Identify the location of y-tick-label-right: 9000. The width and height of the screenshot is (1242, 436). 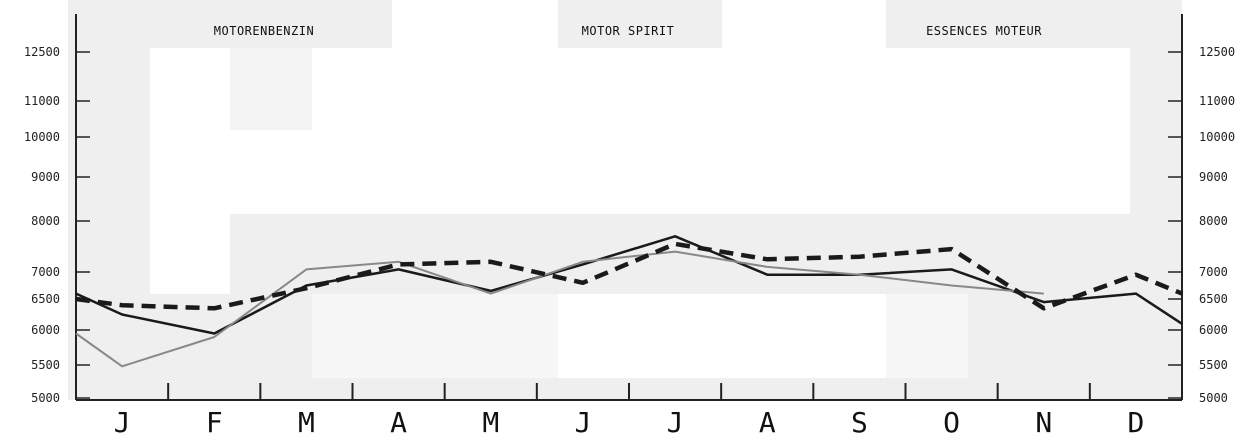
(1213, 177).